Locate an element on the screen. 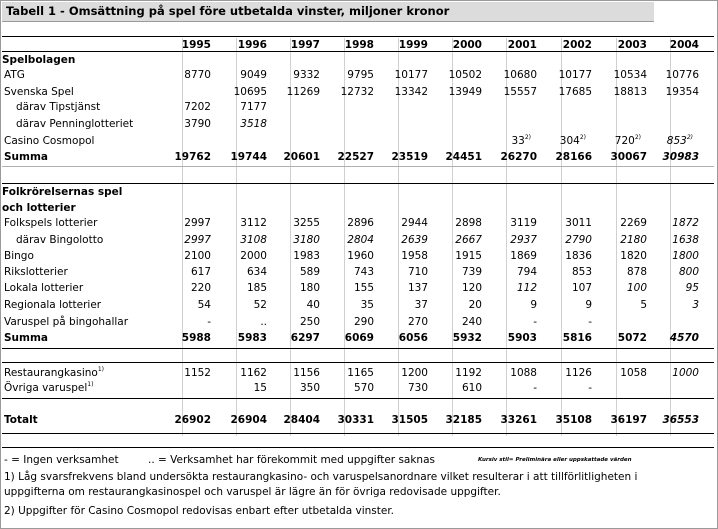 The height and width of the screenshot is (529, 718). table-cell: 19354 is located at coordinates (682, 92).